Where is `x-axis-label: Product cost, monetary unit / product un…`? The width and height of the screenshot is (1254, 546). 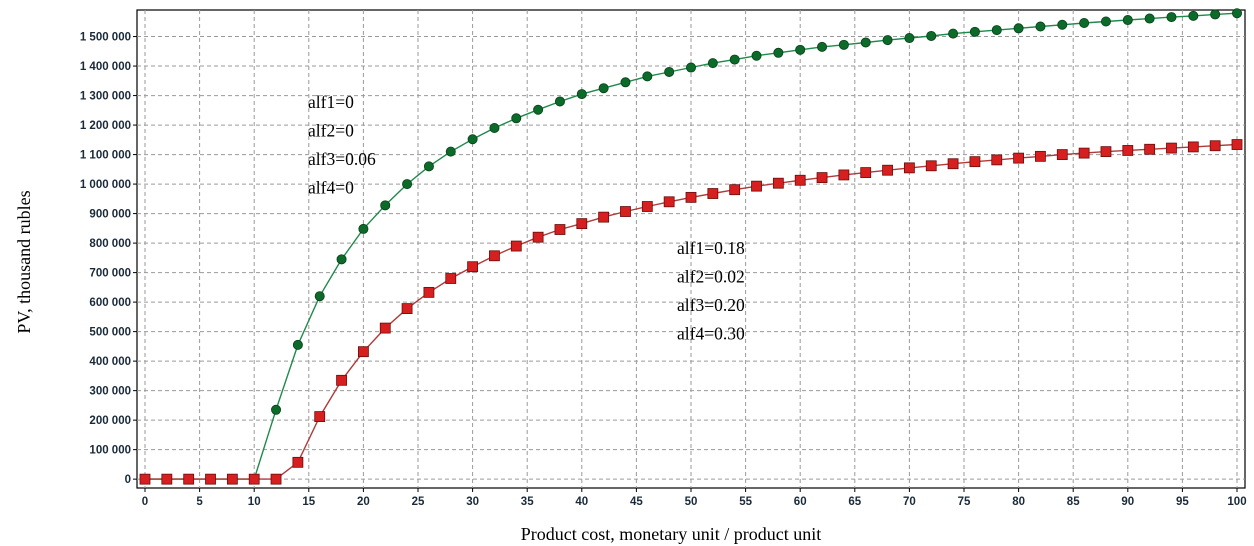
x-axis-label: Product cost, monetary unit / product un… is located at coordinates (671, 534).